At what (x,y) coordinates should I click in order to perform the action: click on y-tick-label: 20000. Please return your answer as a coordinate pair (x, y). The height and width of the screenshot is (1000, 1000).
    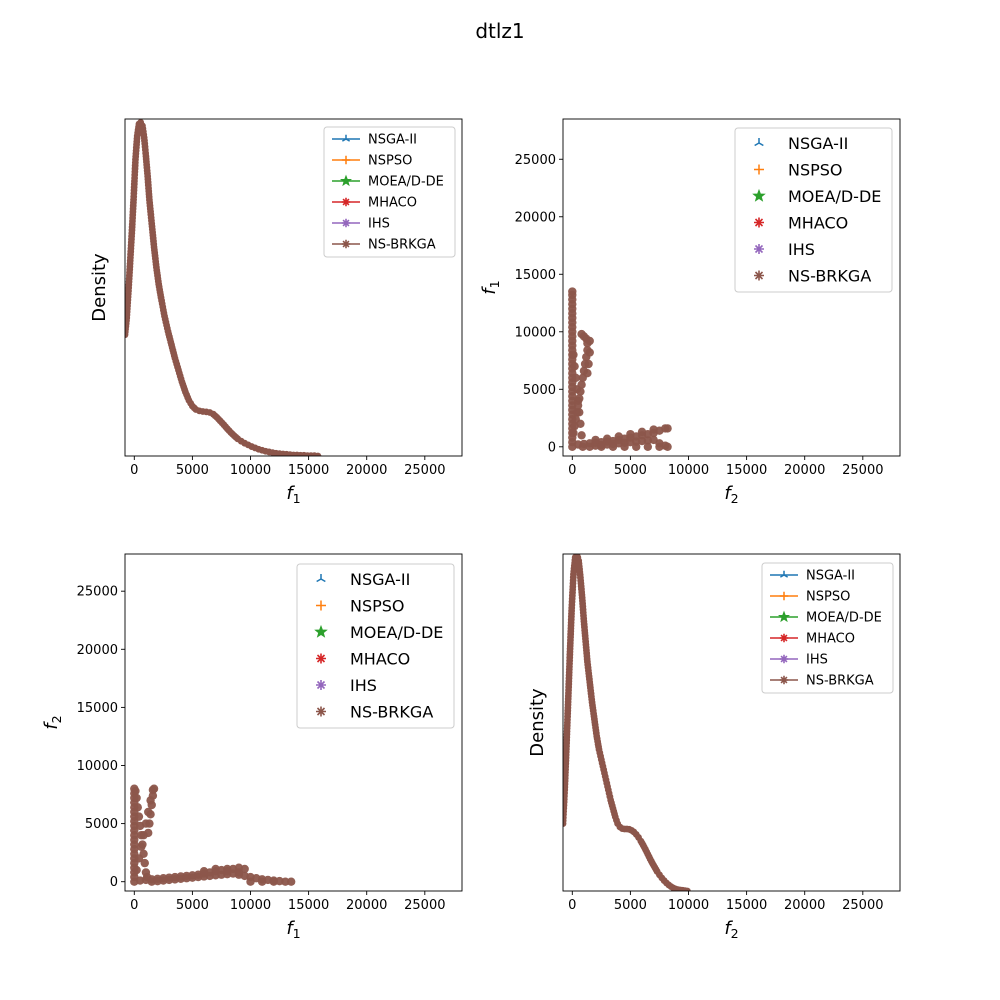
    Looking at the image, I should click on (97, 650).